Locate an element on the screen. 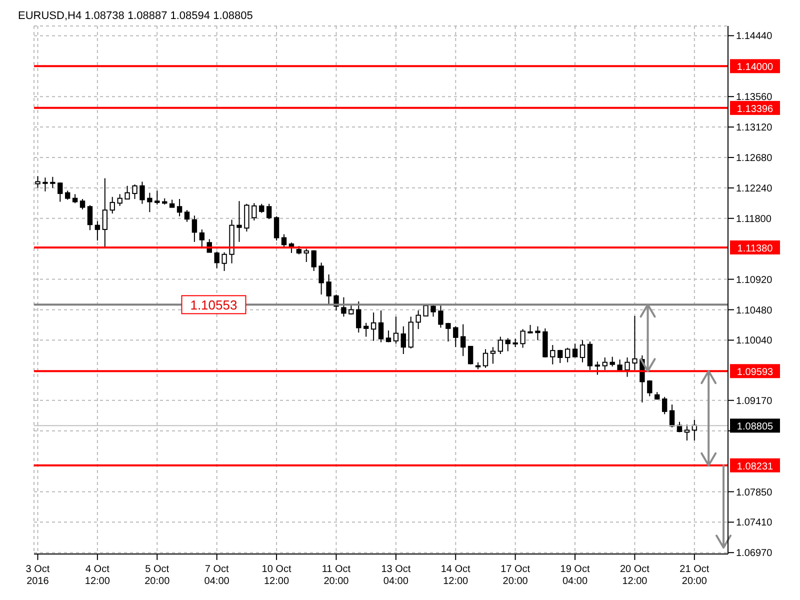 The height and width of the screenshot is (600, 800). x-tick-label: 19 Oct 04:00 is located at coordinates (575, 575).